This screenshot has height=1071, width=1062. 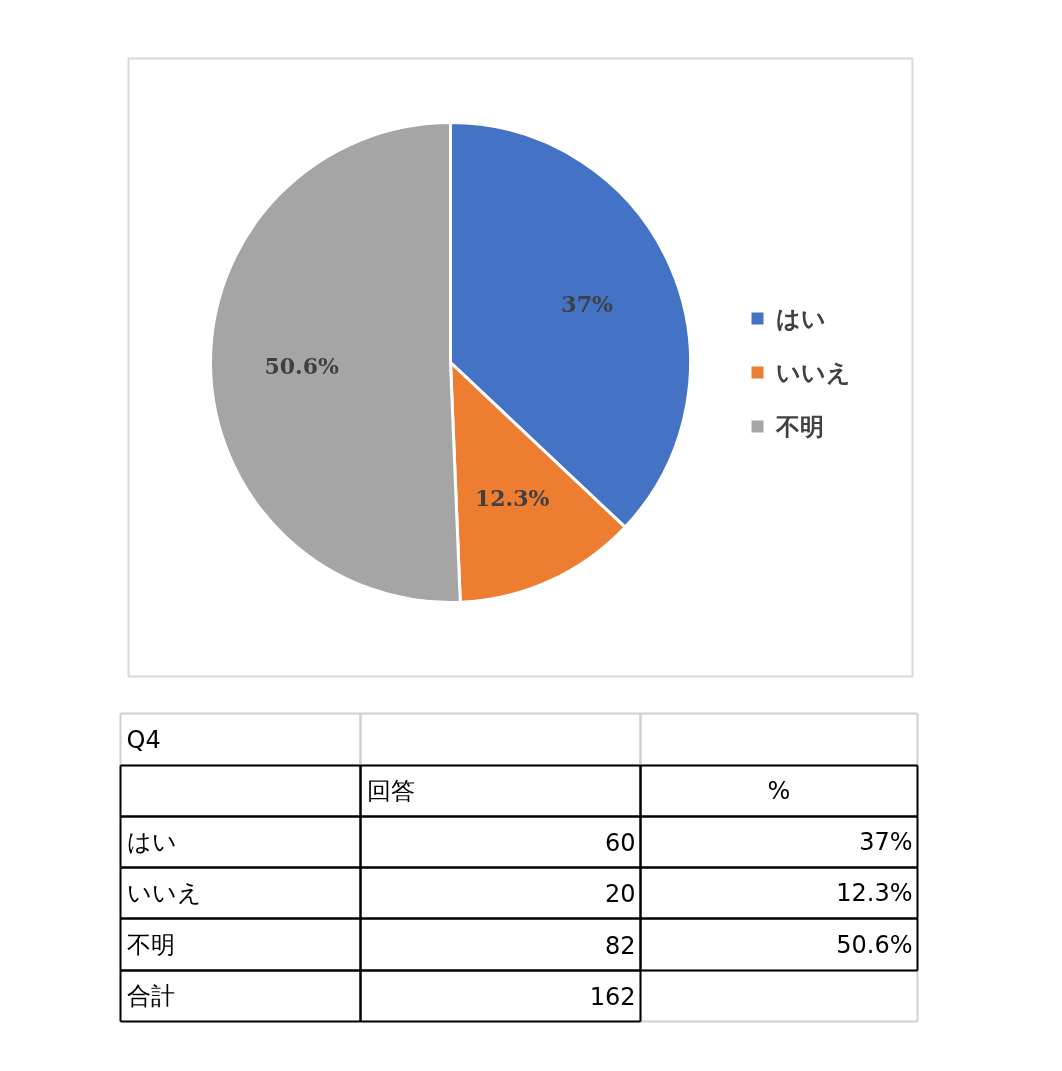 I want to click on data-label: 12.3%, so click(x=512, y=497).